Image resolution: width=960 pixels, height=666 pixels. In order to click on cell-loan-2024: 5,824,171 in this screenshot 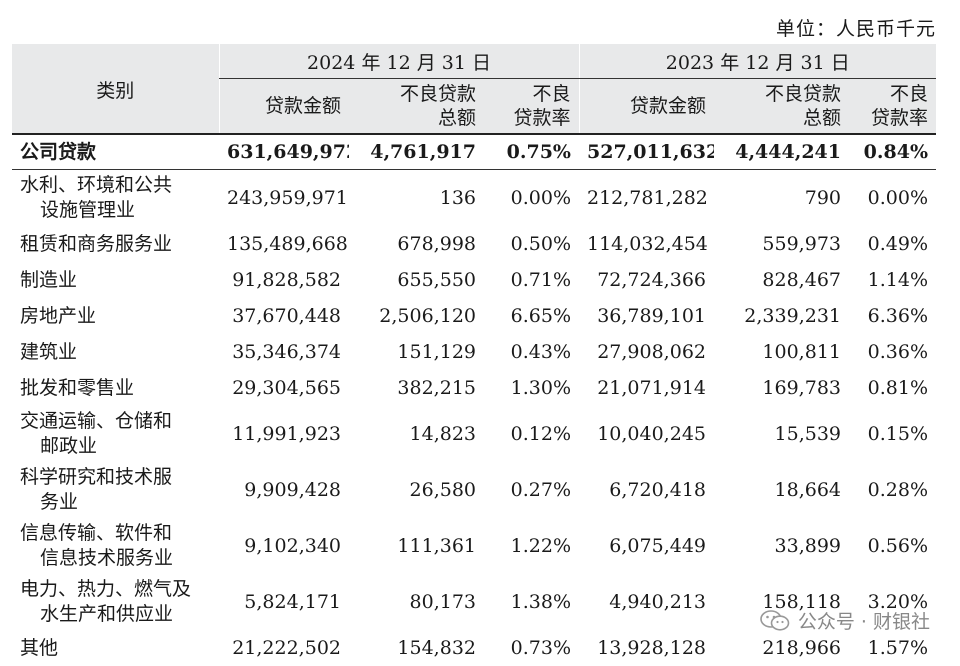, I will do `click(292, 602)`.